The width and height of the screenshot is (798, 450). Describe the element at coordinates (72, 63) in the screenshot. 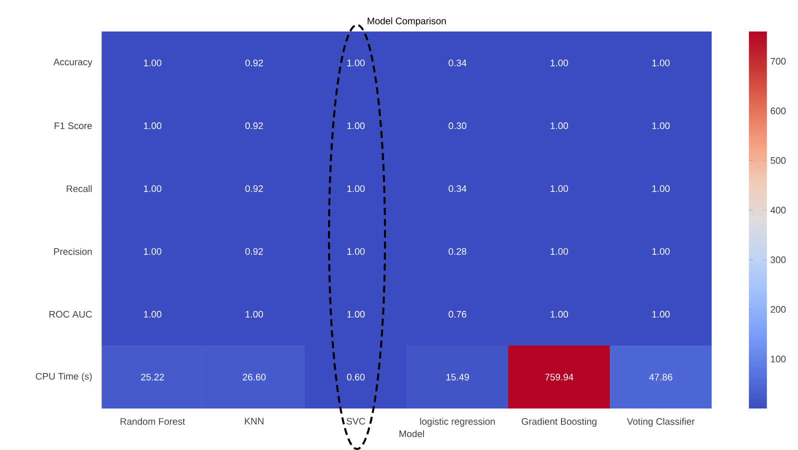

I see `y-tick-label: Accuracy` at that location.